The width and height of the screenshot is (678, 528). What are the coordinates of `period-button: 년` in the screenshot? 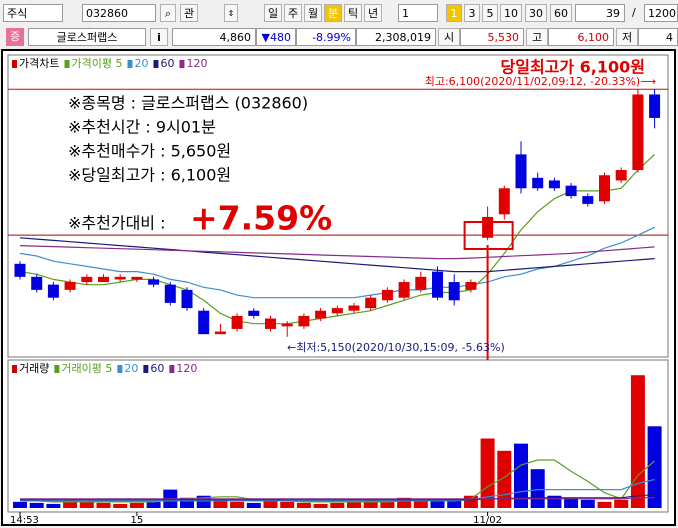 It's located at (373, 13).